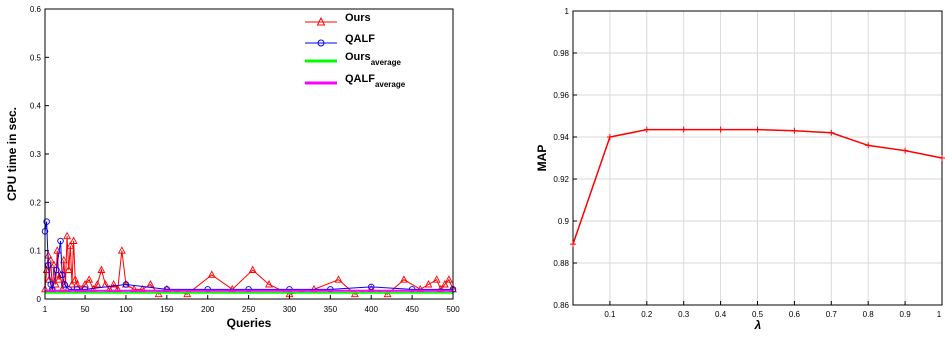  Describe the element at coordinates (36, 202) in the screenshot. I see `y-tick-label: 0.2` at that location.